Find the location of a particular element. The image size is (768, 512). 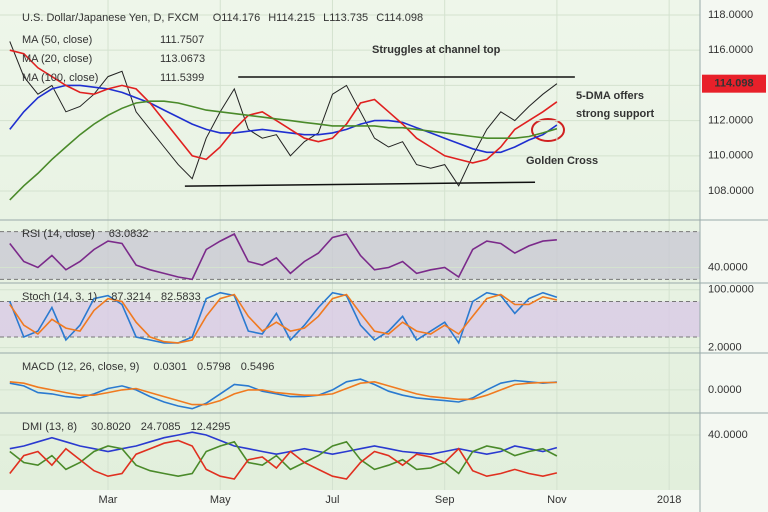

x-tick-label: Sep is located at coordinates (445, 500).